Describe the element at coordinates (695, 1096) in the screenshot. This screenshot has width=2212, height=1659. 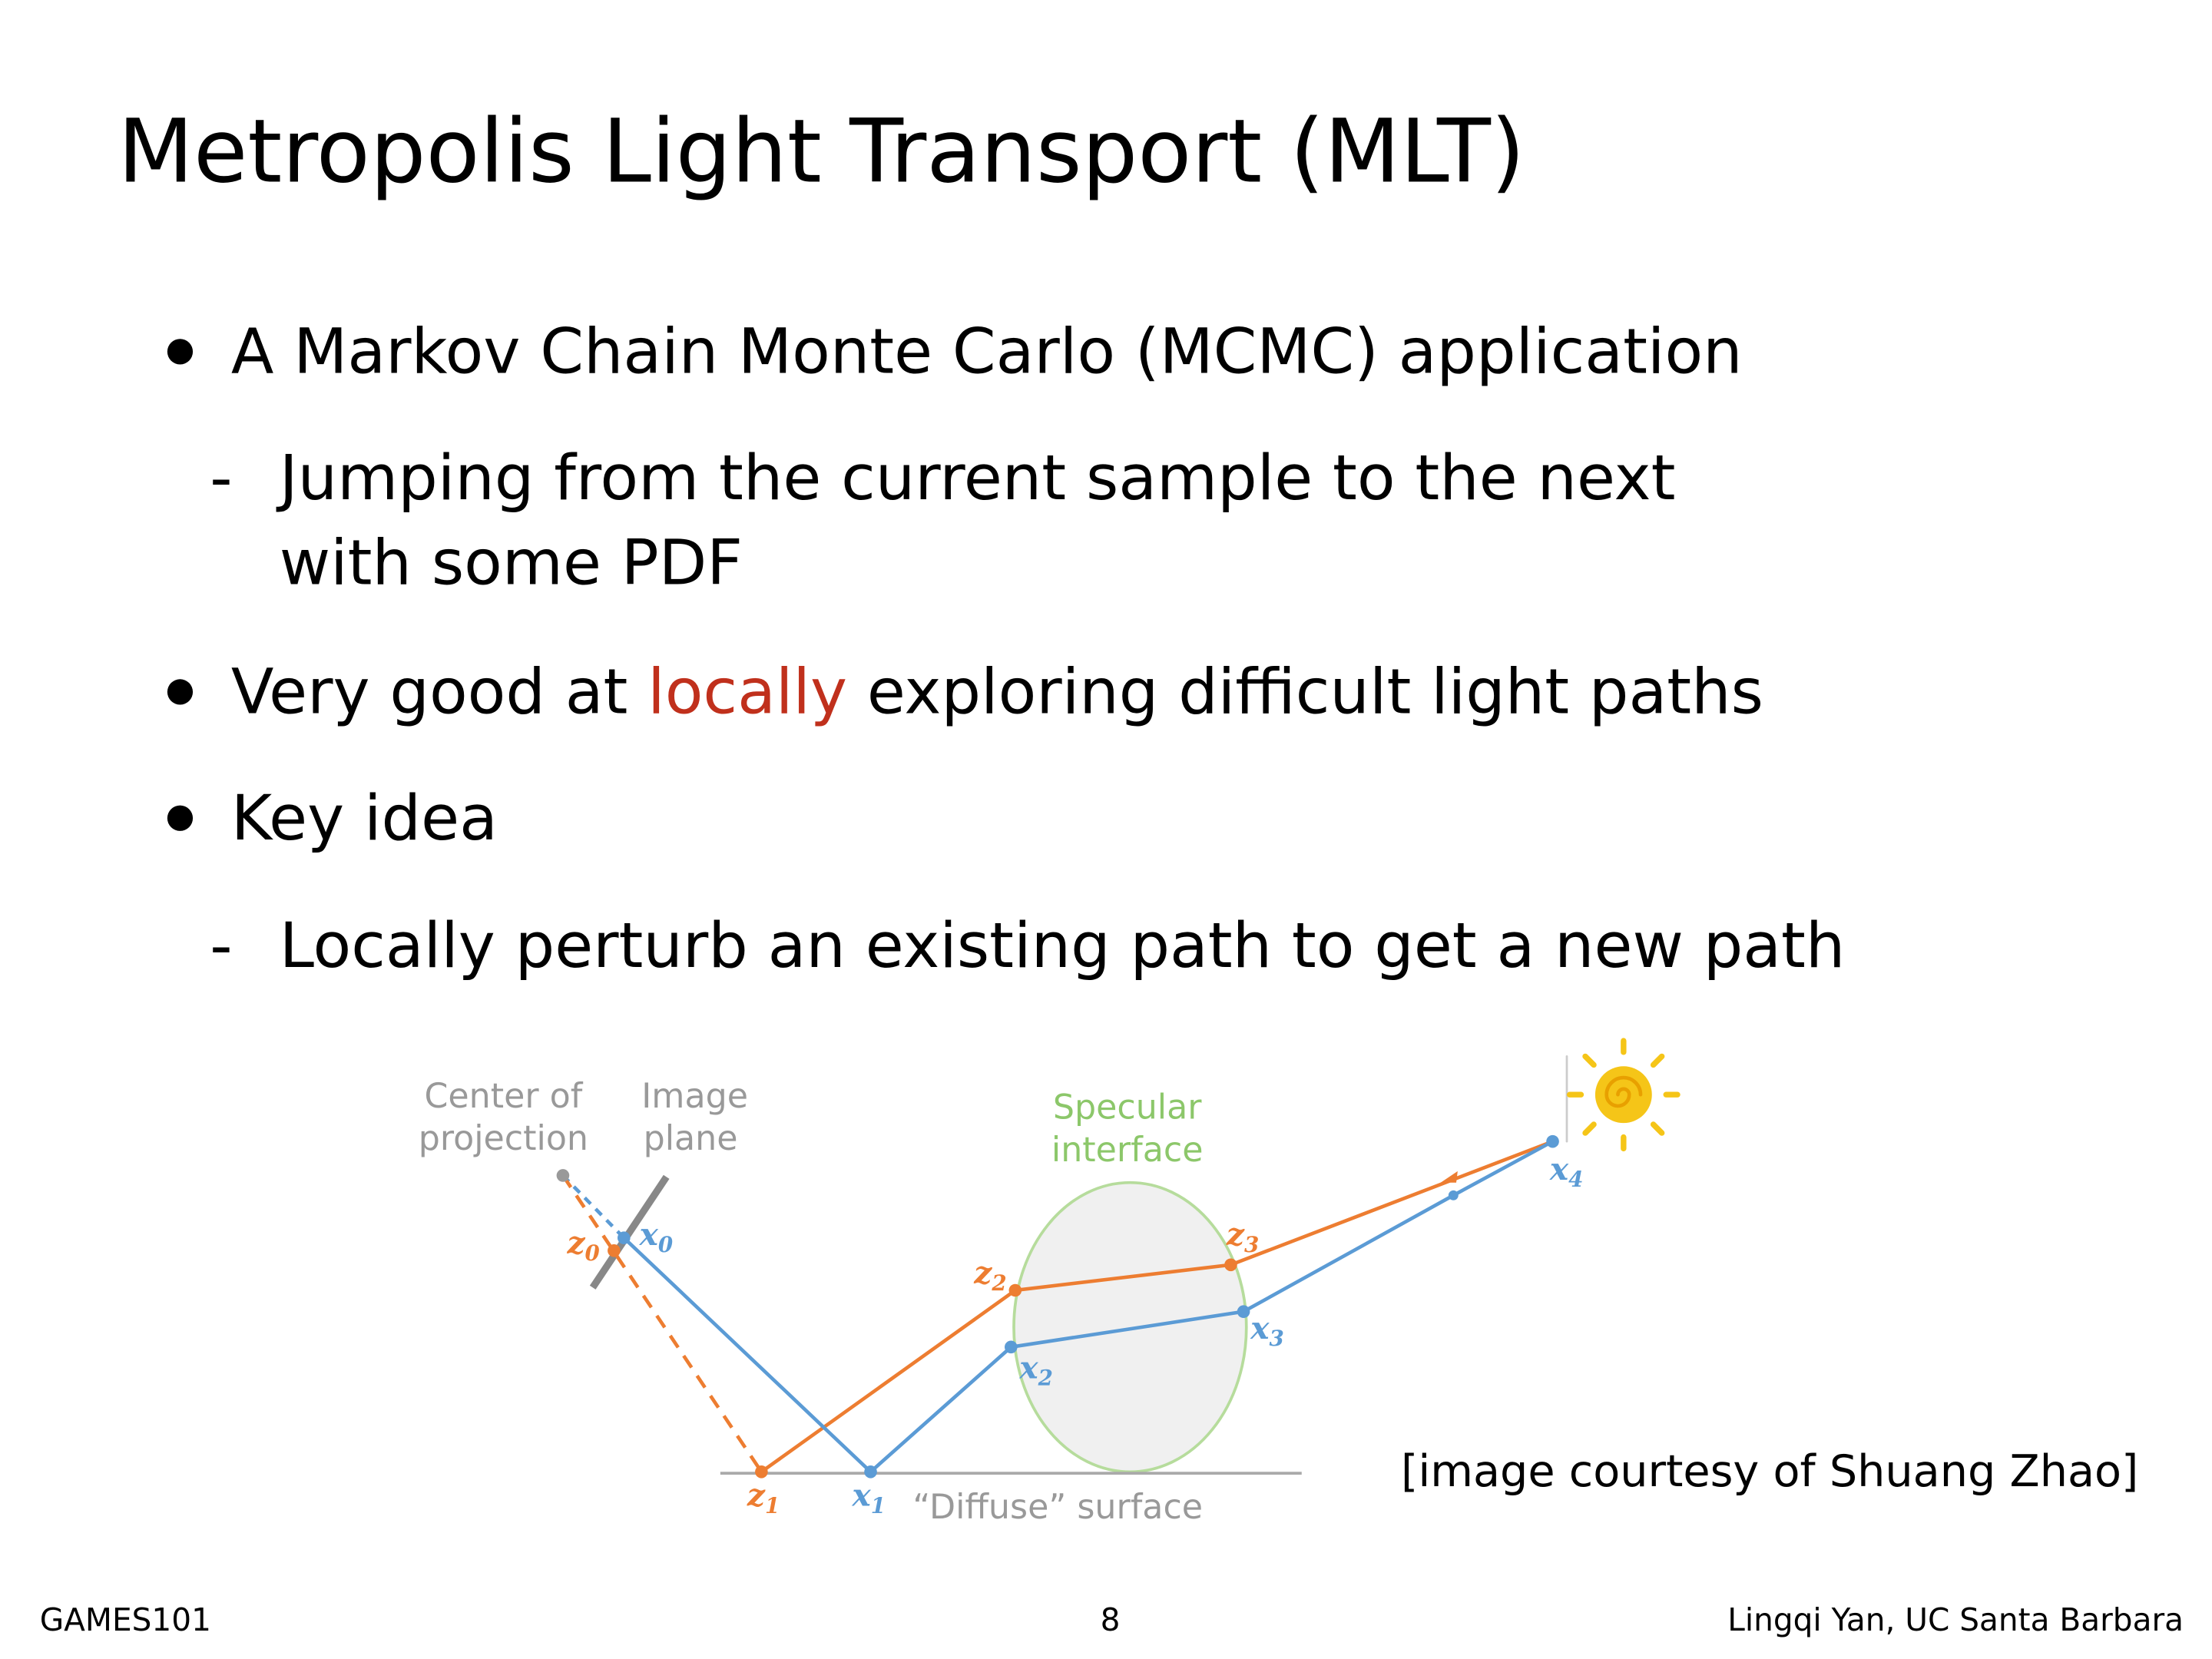
I see `label: Image` at that location.